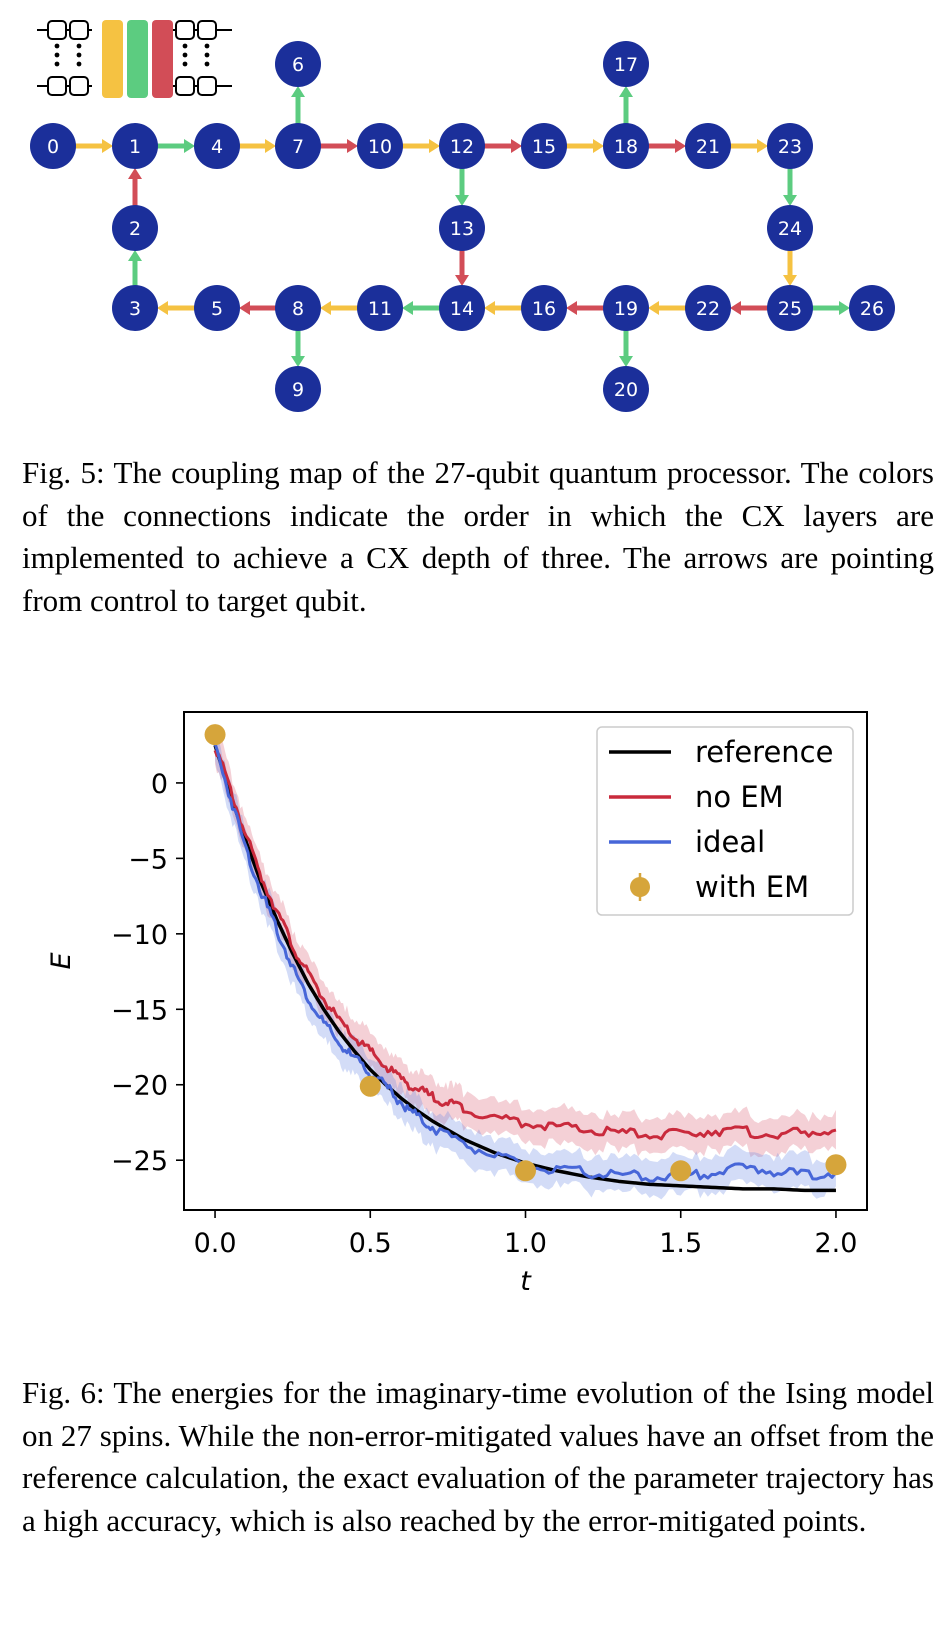 The height and width of the screenshot is (1630, 948). I want to click on qubit-label: 13, so click(462, 229).